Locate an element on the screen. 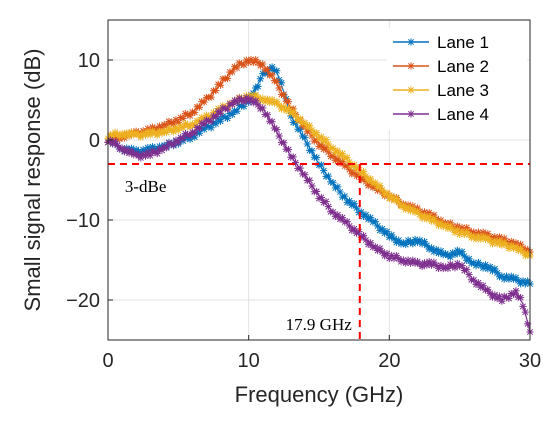 This screenshot has width=550, height=423. annotation-cutoff-frequency: 17.9 GHz is located at coordinates (319, 324).